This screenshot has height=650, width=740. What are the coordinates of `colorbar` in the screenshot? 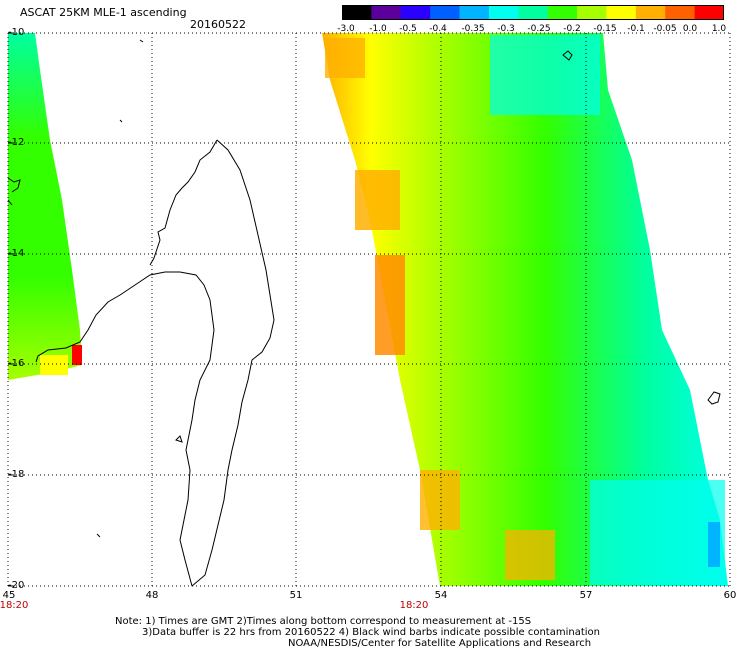 It's located at (533, 12).